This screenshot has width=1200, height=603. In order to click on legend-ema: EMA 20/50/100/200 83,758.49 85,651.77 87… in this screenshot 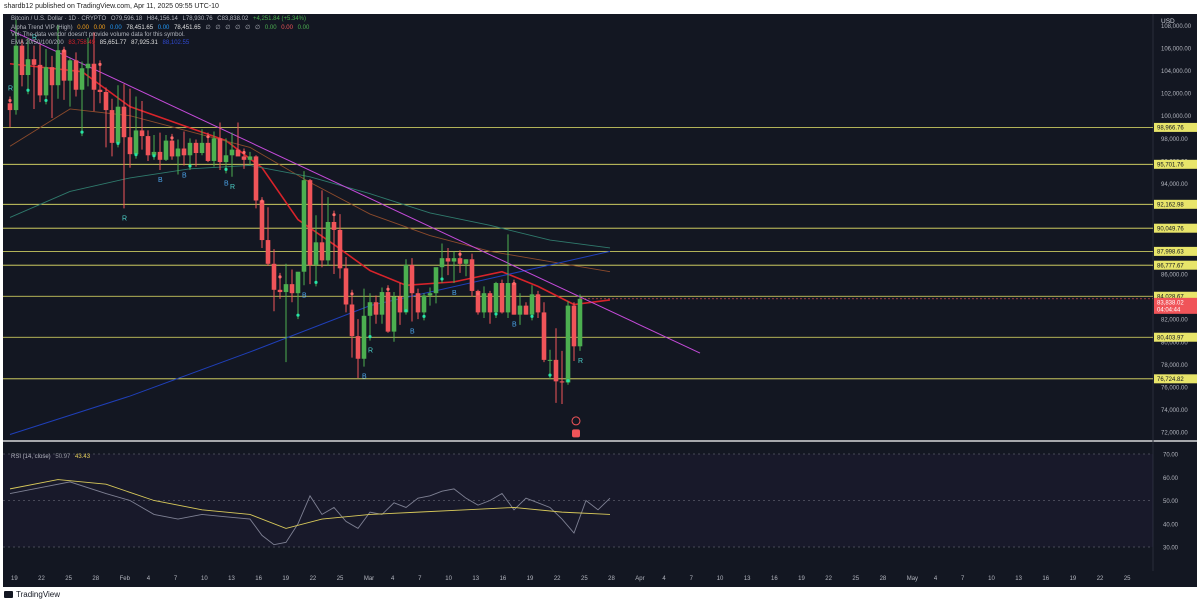, I will do `click(101, 43)`.